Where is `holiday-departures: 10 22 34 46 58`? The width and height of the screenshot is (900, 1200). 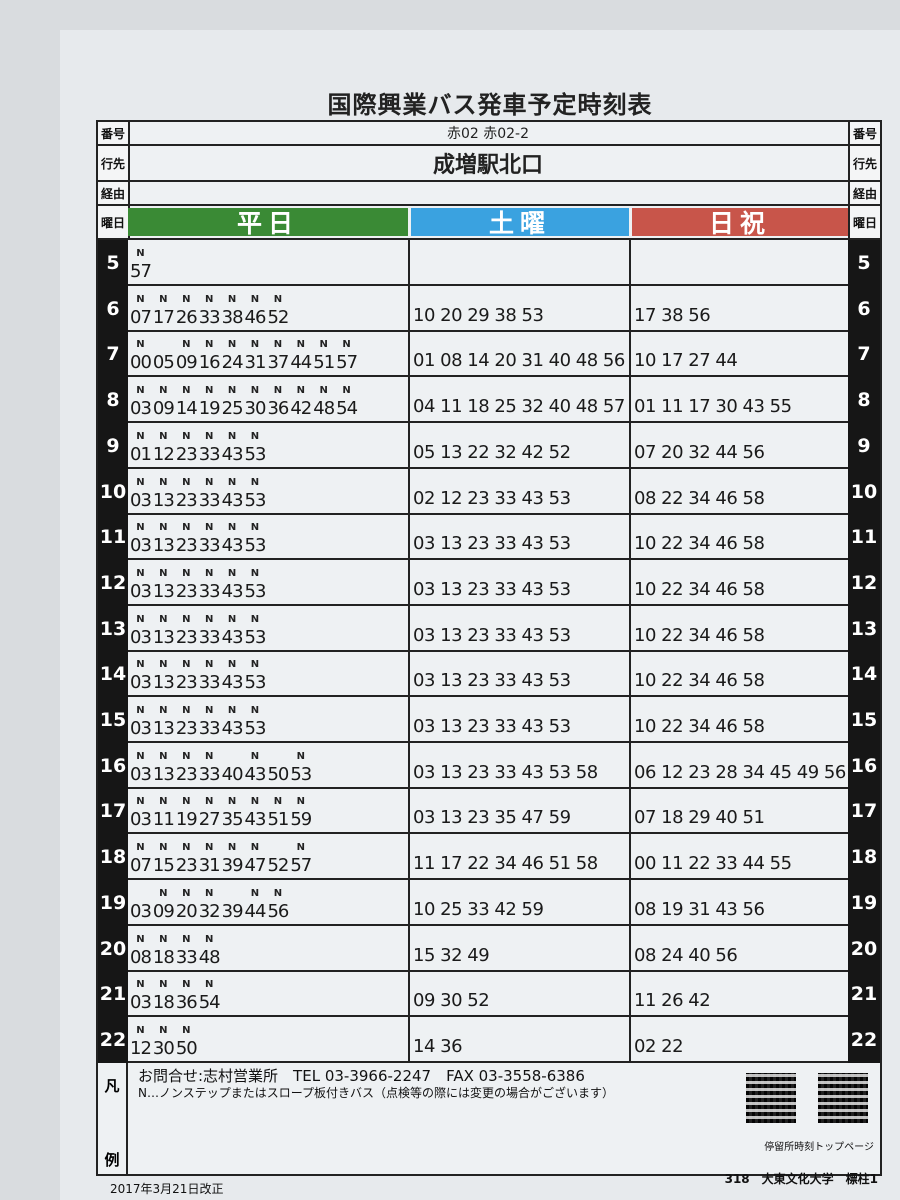
holiday-departures: 10 22 34 46 58 is located at coordinates (699, 635).